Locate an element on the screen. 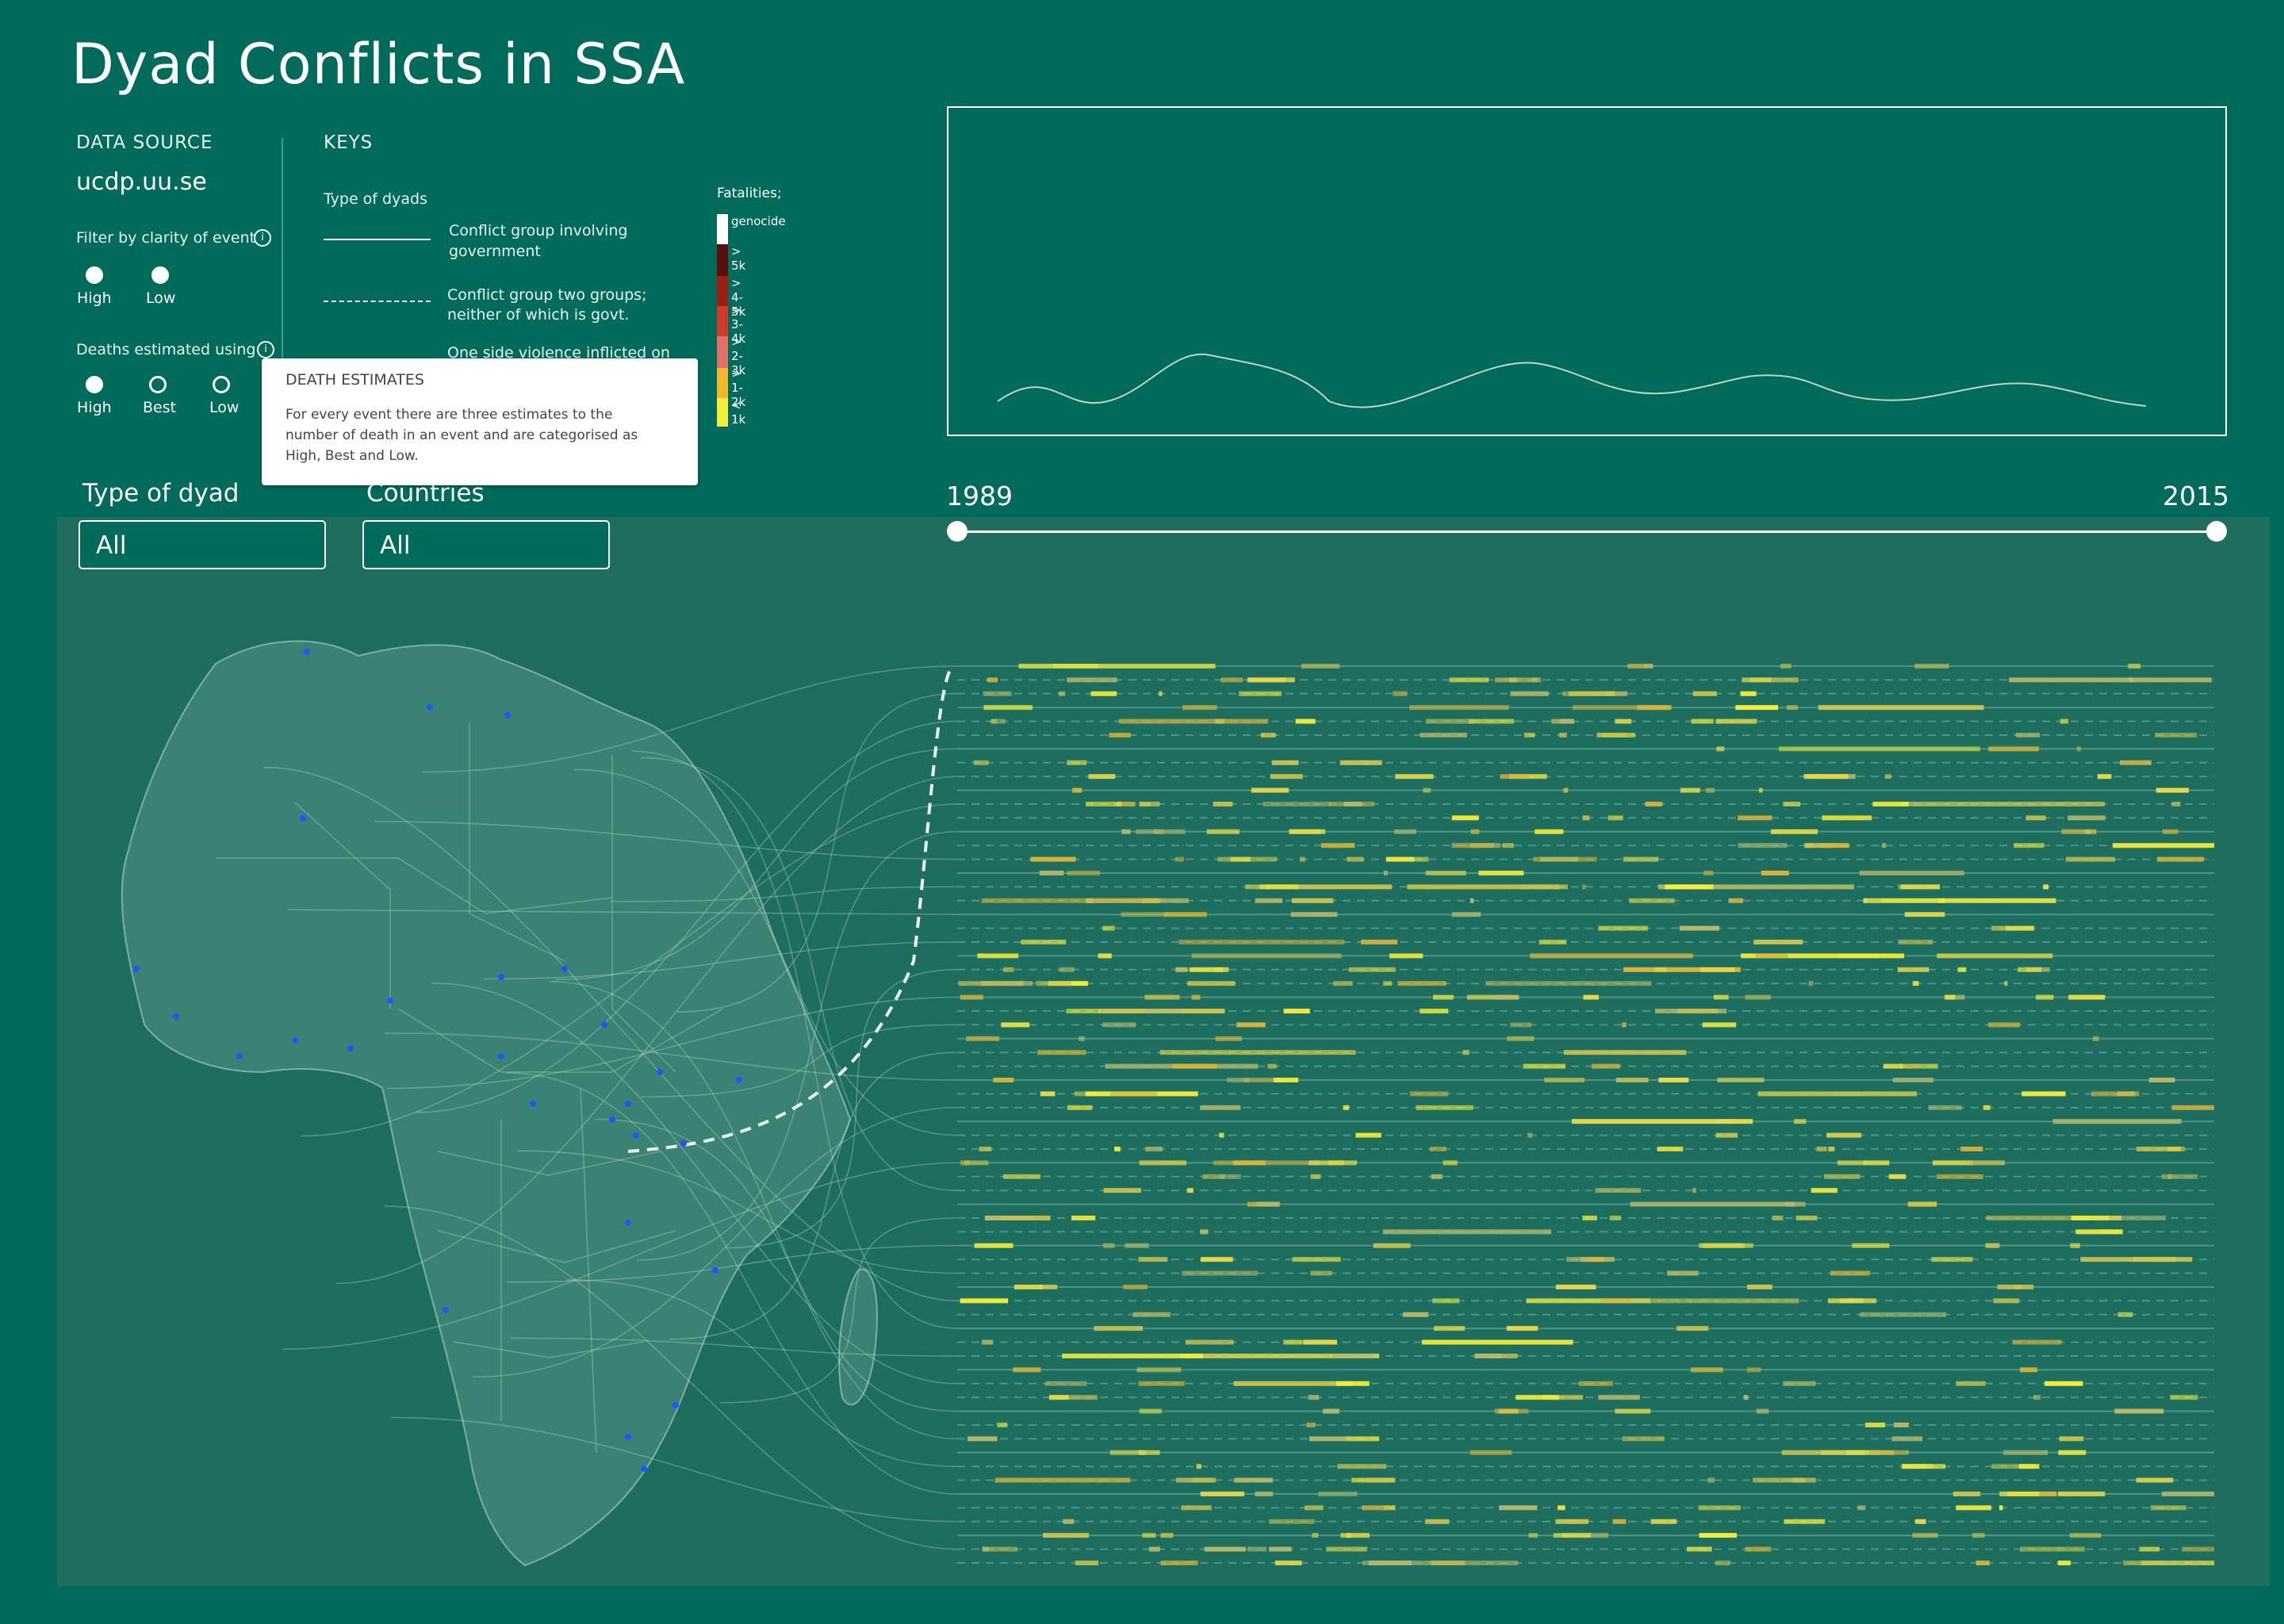  clarity-low-radio is located at coordinates (160, 275).